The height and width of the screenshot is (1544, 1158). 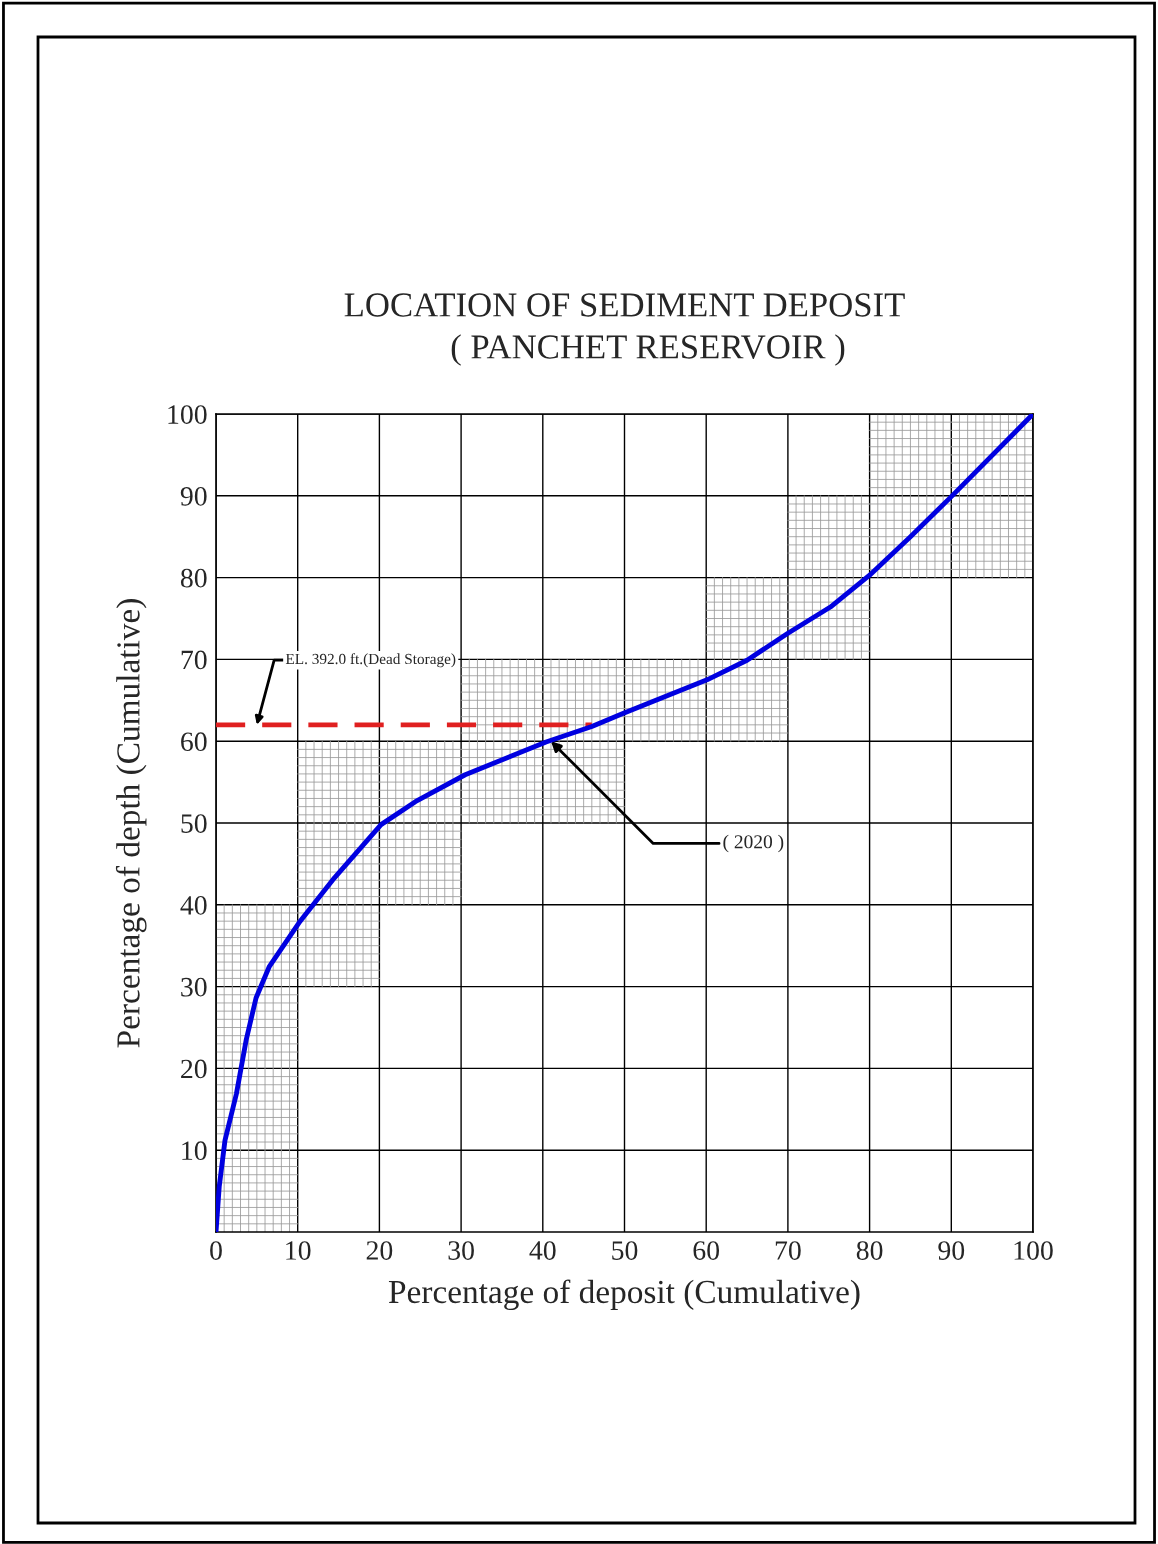 I want to click on x-tick-label: 30, so click(x=461, y=1250).